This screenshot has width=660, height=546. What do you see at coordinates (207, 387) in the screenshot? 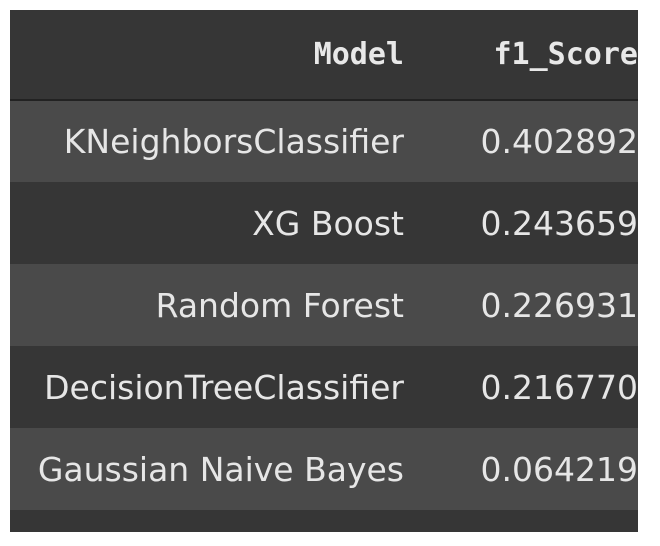
I see `model-cell: DecisionTreeClassifier` at bounding box center [207, 387].